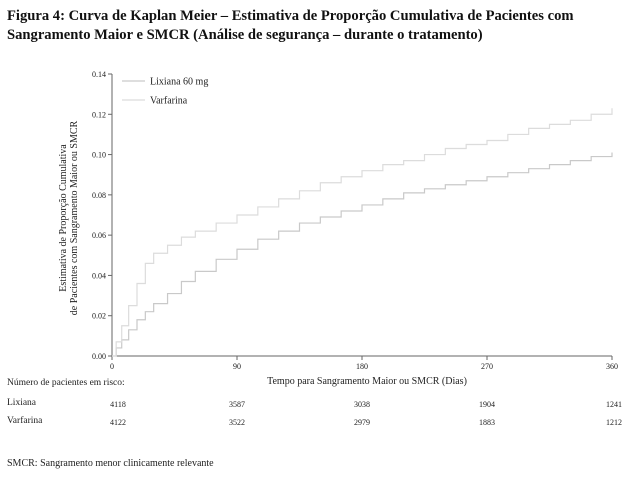  I want to click on y-axis-label-line-1: Estimativa de Proporção Cumulativa, so click(63, 218).